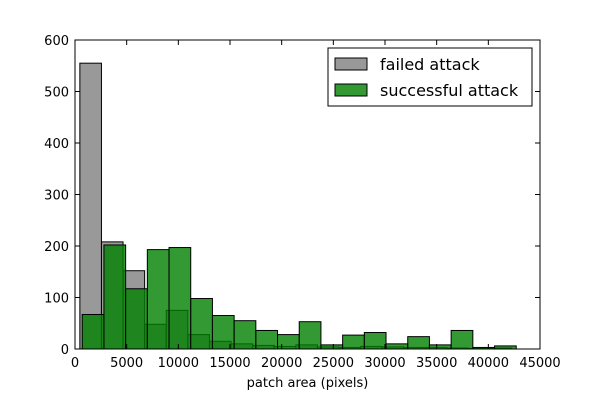 The image size is (600, 400). What do you see at coordinates (351, 64) in the screenshot?
I see `legend-swatch-failed` at bounding box center [351, 64].